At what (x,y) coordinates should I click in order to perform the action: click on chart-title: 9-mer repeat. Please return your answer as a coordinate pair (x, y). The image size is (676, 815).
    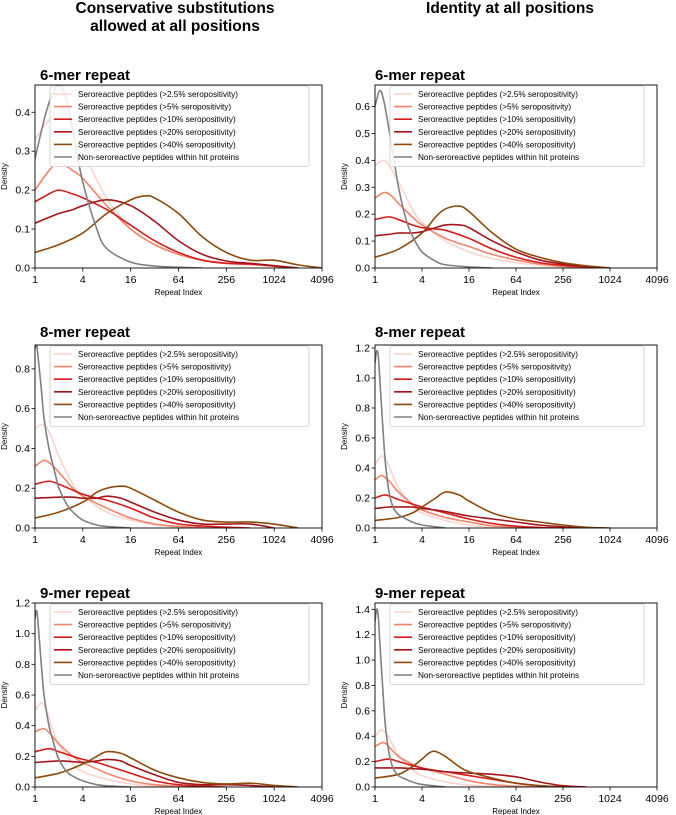
    Looking at the image, I should click on (85, 593).